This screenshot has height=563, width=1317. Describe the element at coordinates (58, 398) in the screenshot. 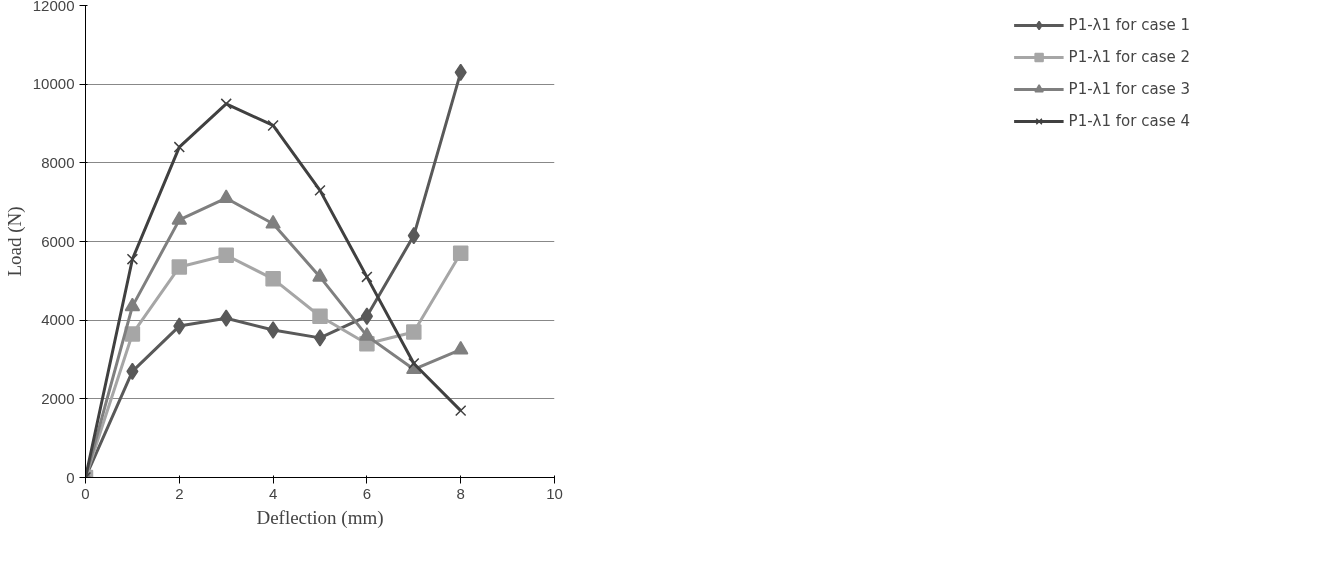

I see `y-tick-label: 2000` at that location.